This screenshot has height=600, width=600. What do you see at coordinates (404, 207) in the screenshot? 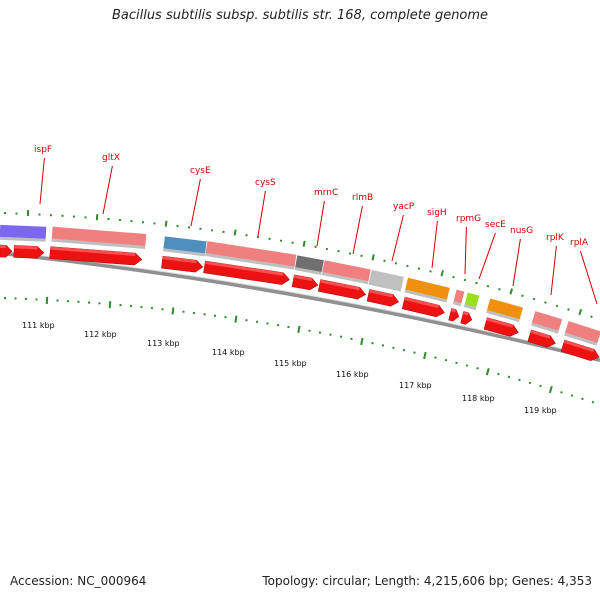
I see `gene-label: yacP` at bounding box center [404, 207].